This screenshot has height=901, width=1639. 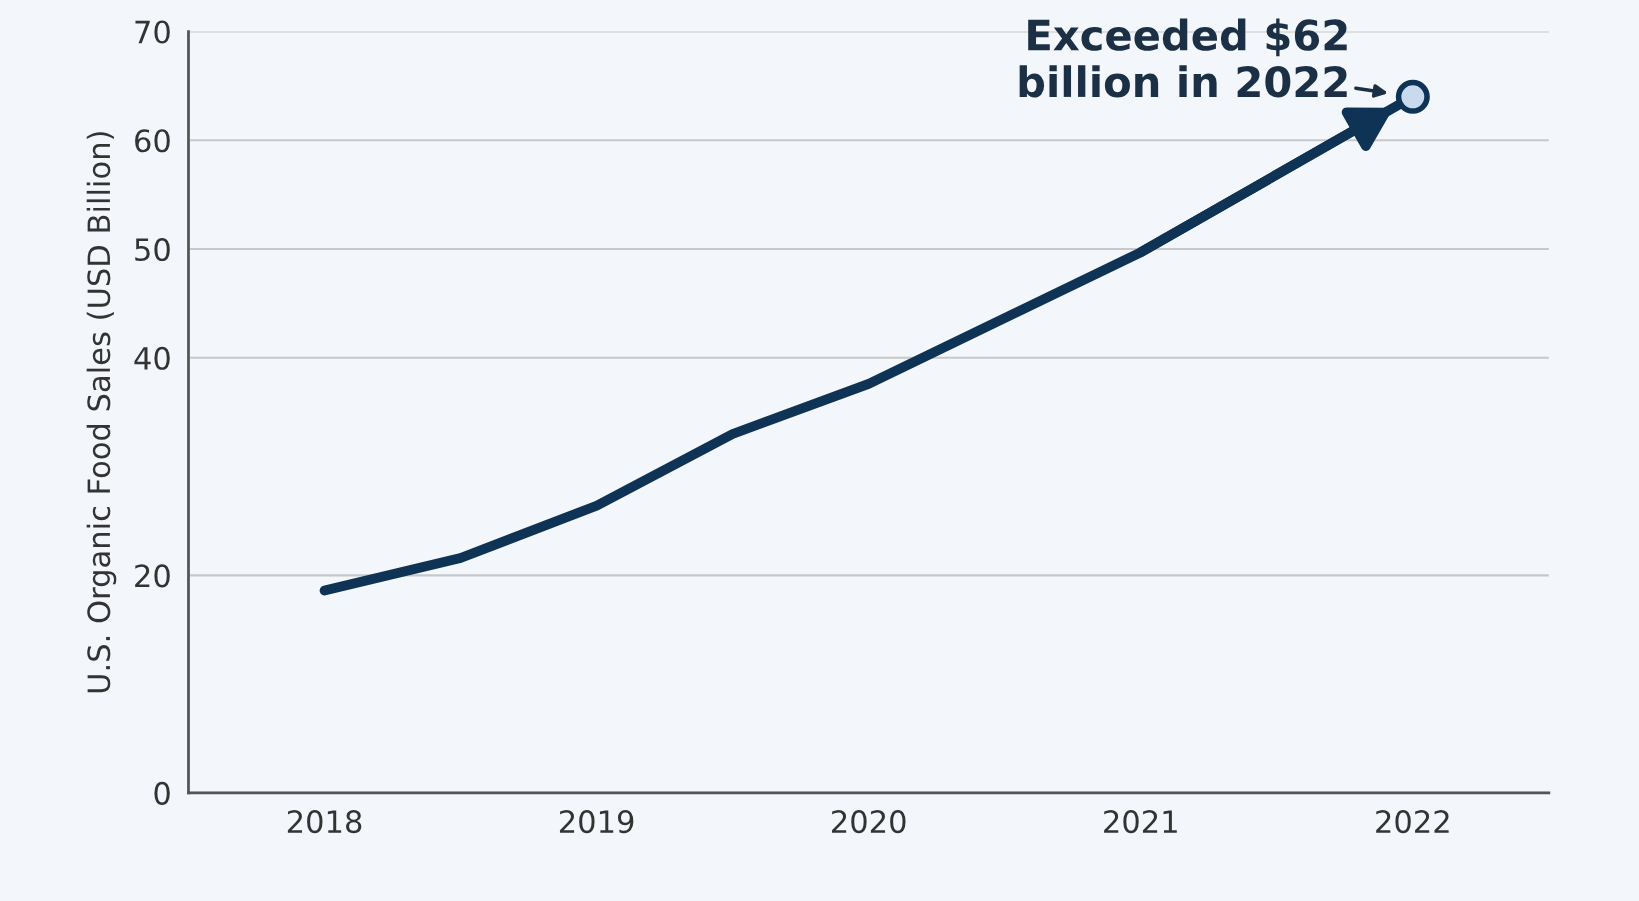 What do you see at coordinates (1140, 822) in the screenshot?
I see `x-tick-label: 2021` at bounding box center [1140, 822].